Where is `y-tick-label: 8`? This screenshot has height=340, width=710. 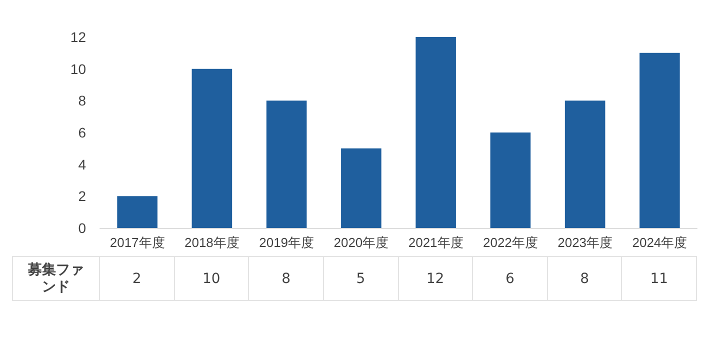
y-tick-label: 8 is located at coordinates (82, 100).